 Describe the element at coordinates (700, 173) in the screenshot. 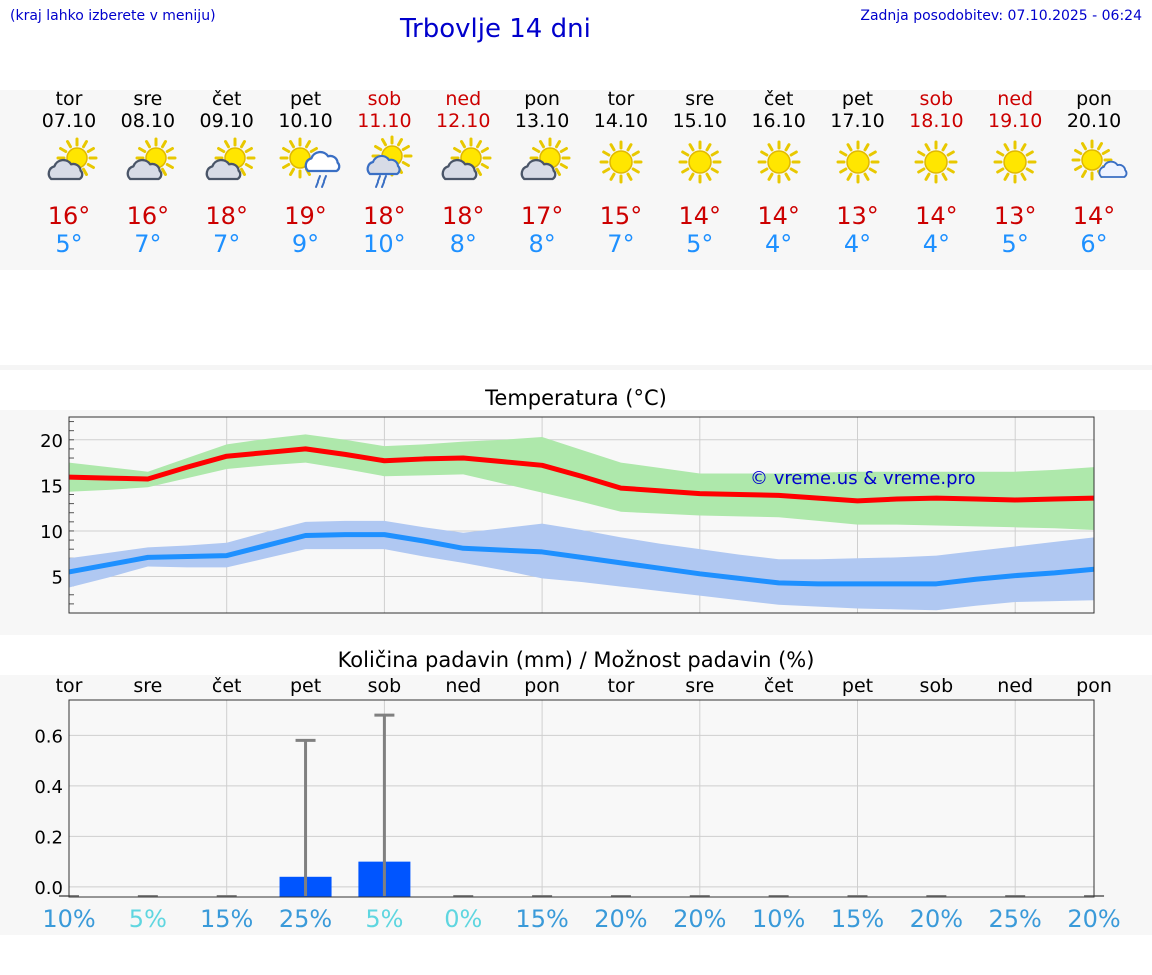

I see `forecast-day: sre 15.10 14° 5°` at that location.